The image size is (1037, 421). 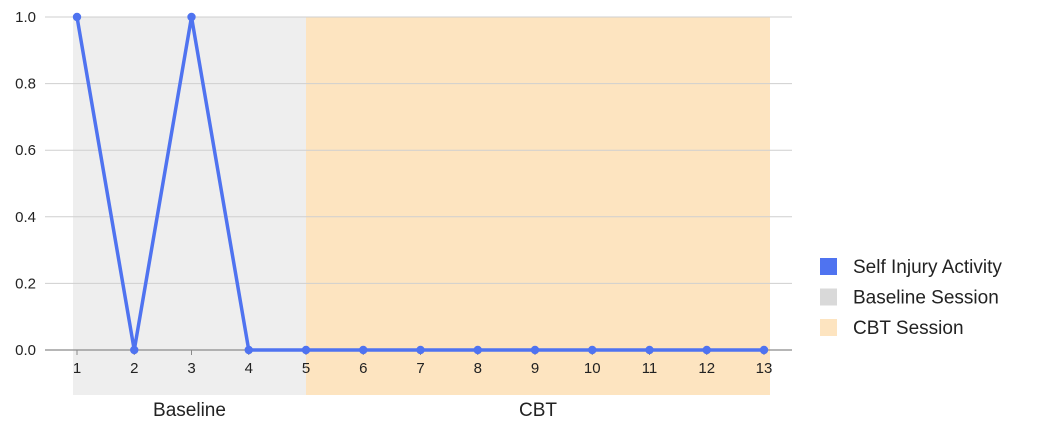 What do you see at coordinates (25, 283) in the screenshot?
I see `y-tick-label: 0.2` at bounding box center [25, 283].